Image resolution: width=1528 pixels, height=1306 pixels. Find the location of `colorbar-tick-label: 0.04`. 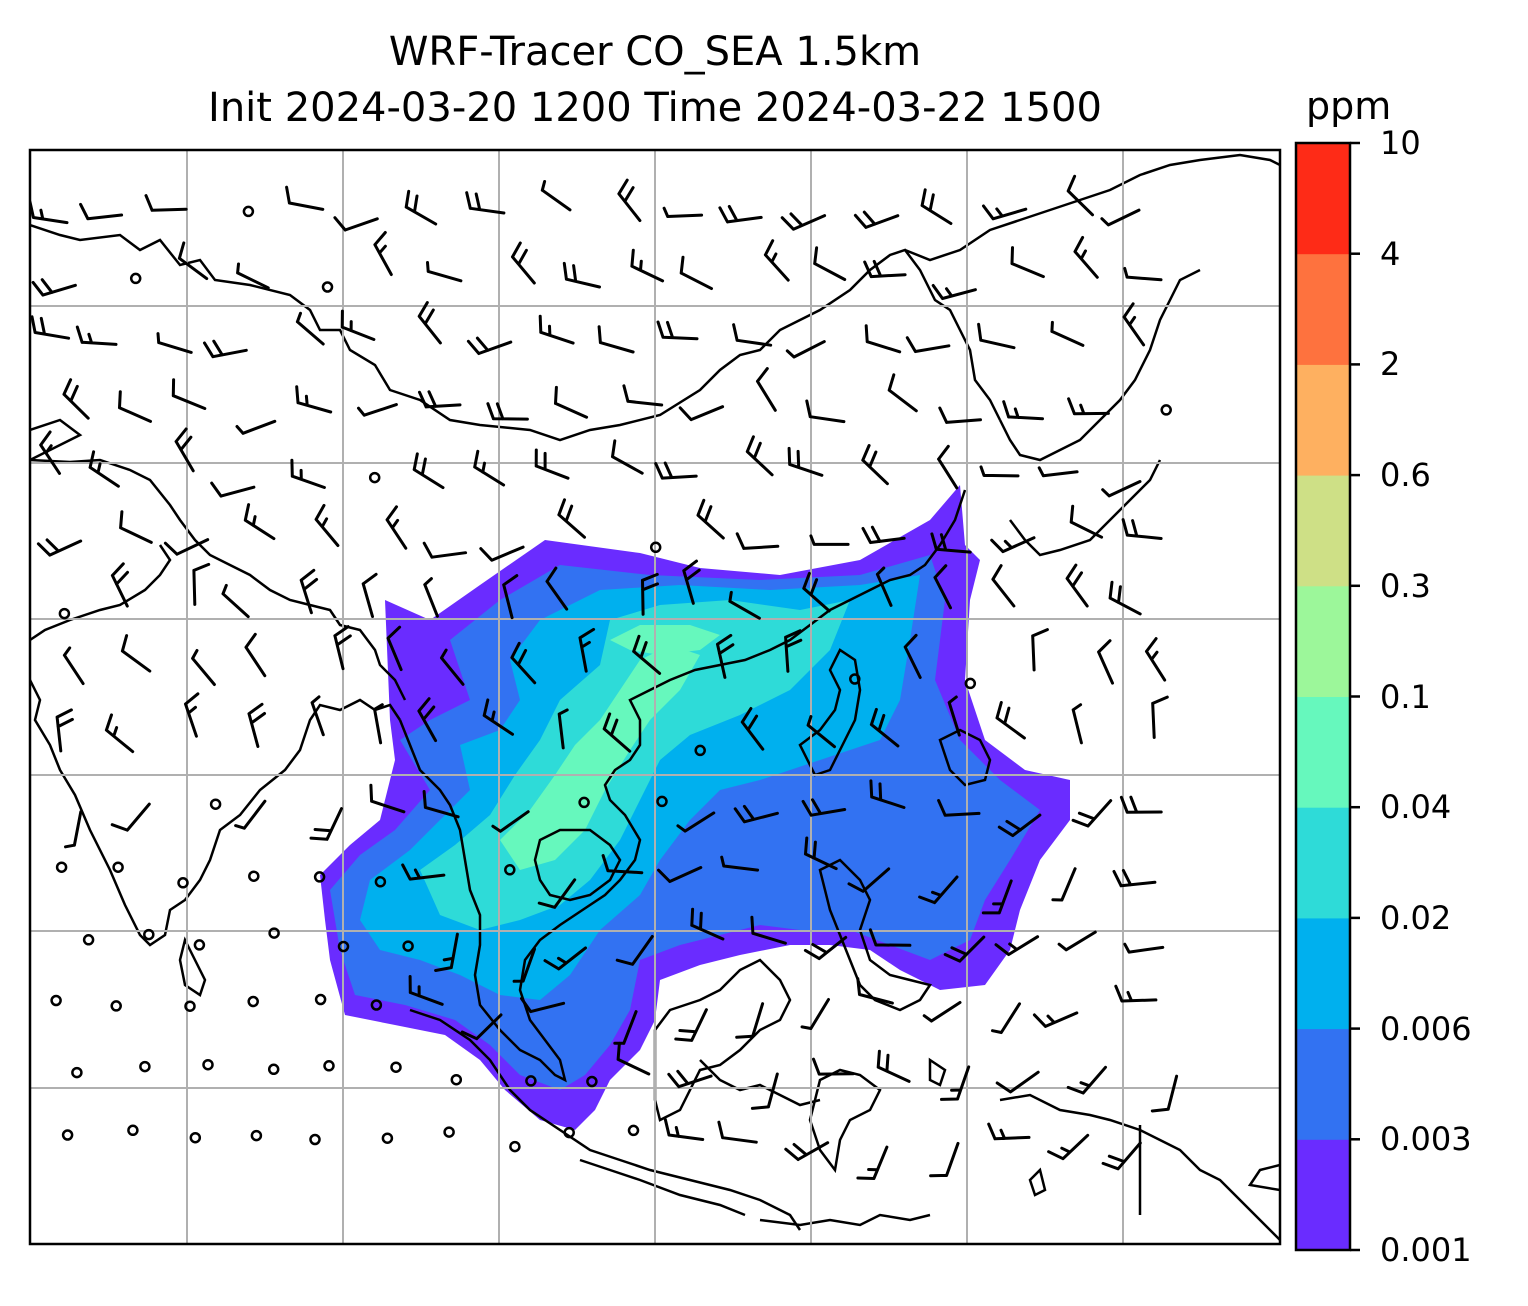

colorbar-tick-label: 0.04 is located at coordinates (1416, 807).